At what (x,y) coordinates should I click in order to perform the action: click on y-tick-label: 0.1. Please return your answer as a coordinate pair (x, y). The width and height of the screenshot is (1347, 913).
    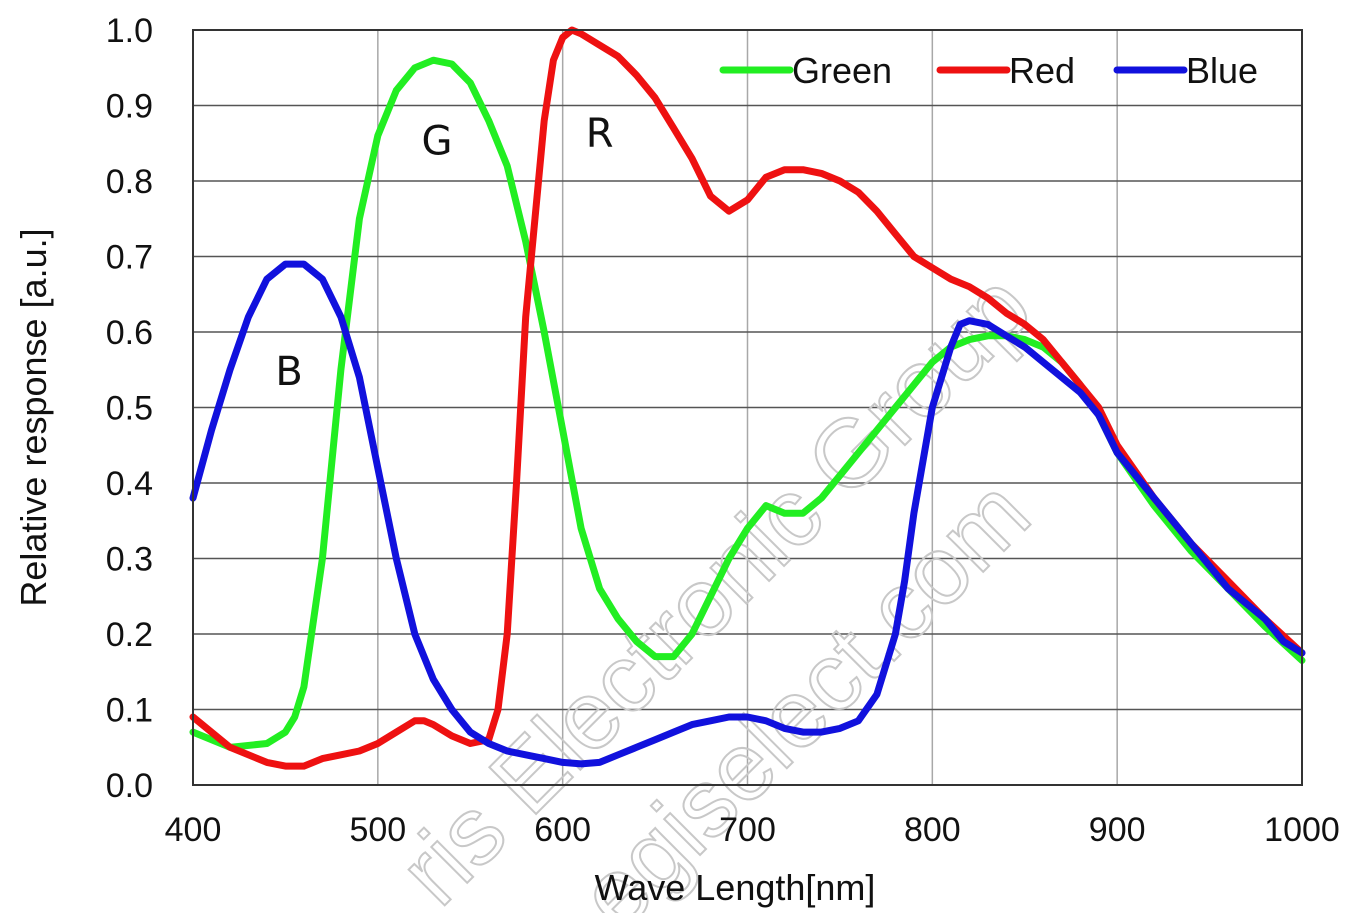
    Looking at the image, I should click on (129, 711).